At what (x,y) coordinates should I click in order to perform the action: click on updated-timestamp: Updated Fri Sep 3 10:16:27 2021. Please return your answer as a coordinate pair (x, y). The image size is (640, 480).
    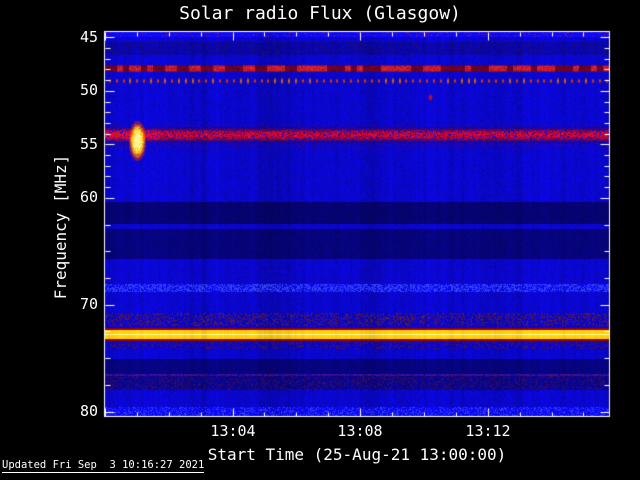
    Looking at the image, I should click on (103, 466).